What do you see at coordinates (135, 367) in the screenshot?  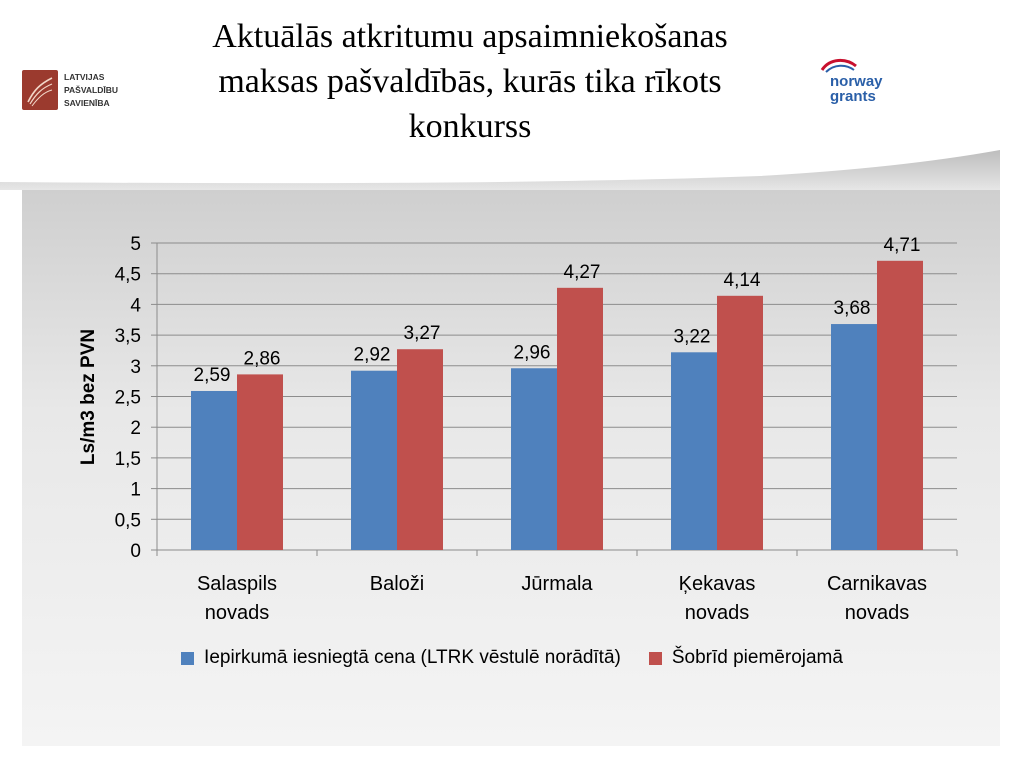 I see `y-tick-label: 3` at bounding box center [135, 367].